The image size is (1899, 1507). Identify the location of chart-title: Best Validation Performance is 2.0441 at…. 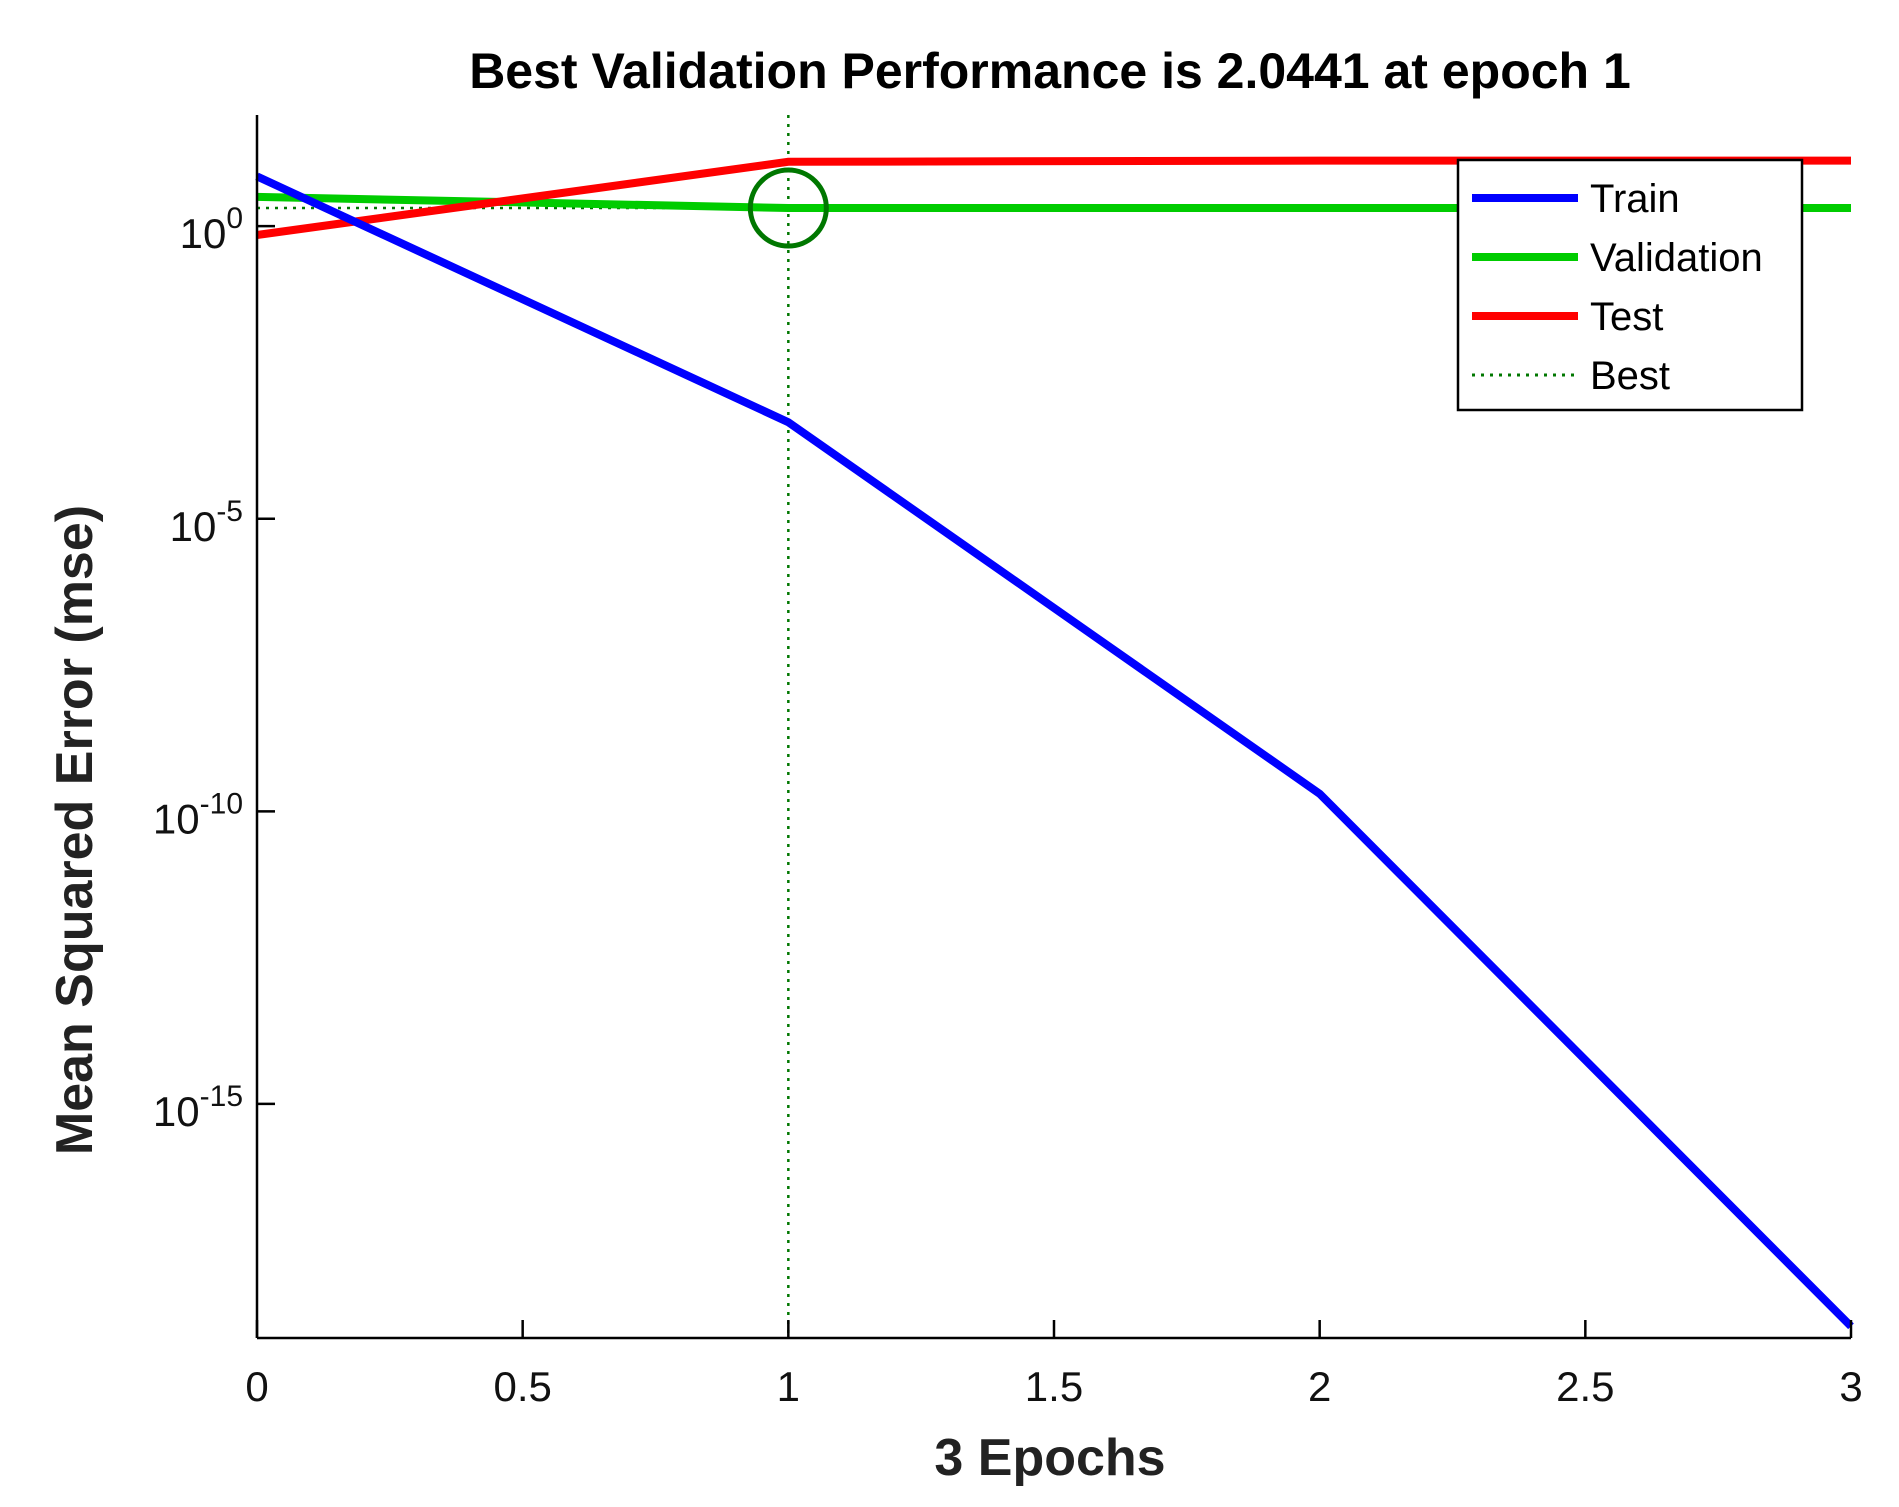
(1050, 71).